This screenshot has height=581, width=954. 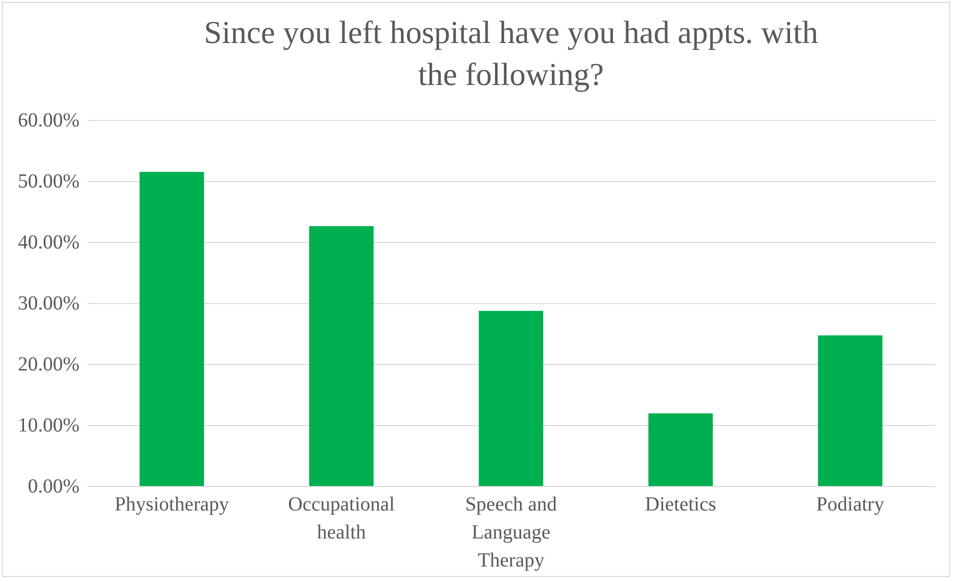 I want to click on x-tick-label: Dietetics, so click(x=680, y=505).